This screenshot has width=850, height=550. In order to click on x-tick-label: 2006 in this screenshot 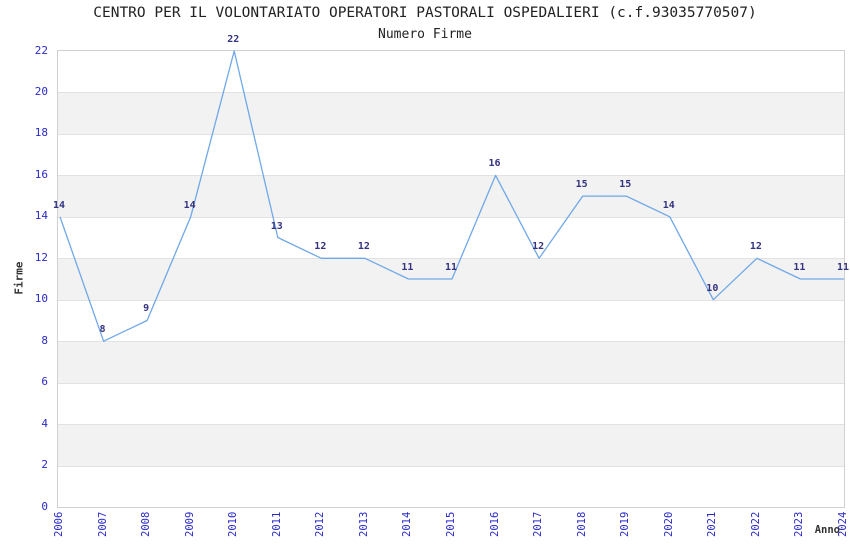, I will do `click(59, 524)`.